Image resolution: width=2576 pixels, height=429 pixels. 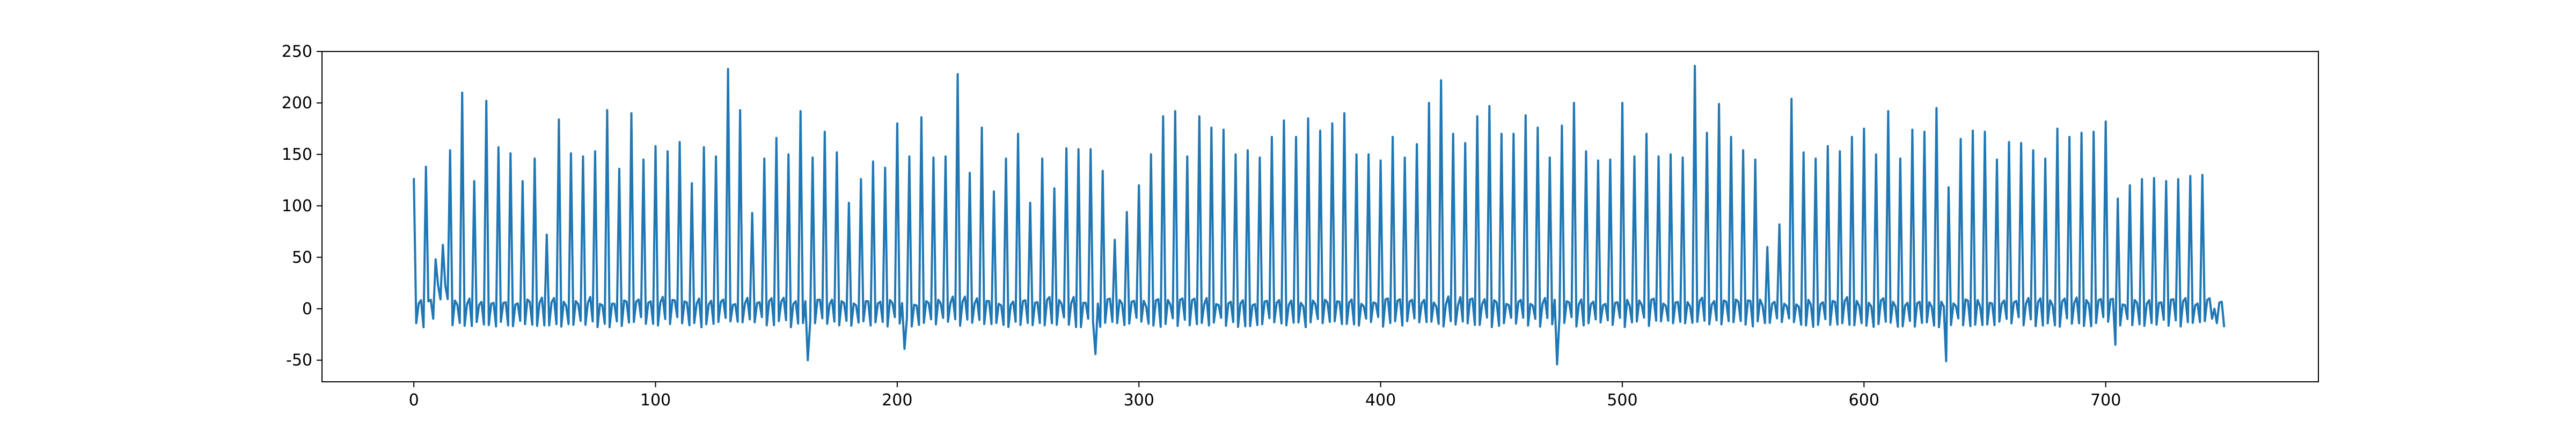 What do you see at coordinates (1622, 400) in the screenshot?
I see `x-tick-label: 500` at bounding box center [1622, 400].